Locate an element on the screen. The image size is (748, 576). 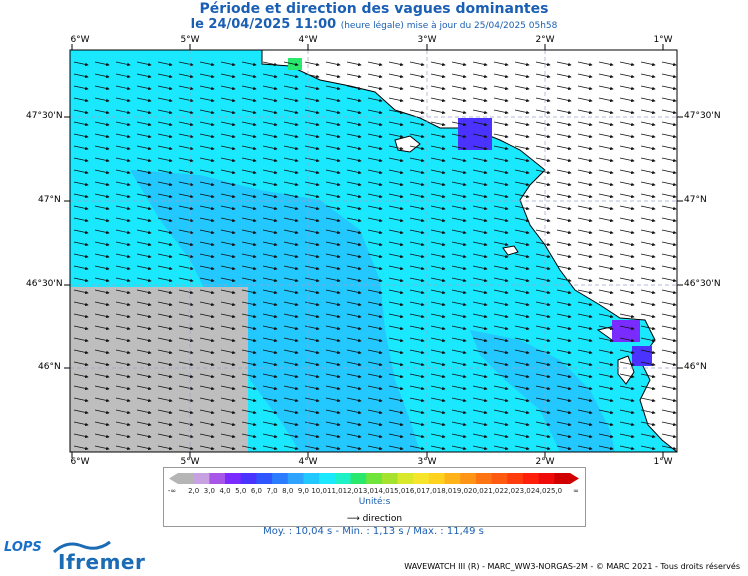
lat-label-right-4630: 46°30'N is located at coordinates (702, 284).